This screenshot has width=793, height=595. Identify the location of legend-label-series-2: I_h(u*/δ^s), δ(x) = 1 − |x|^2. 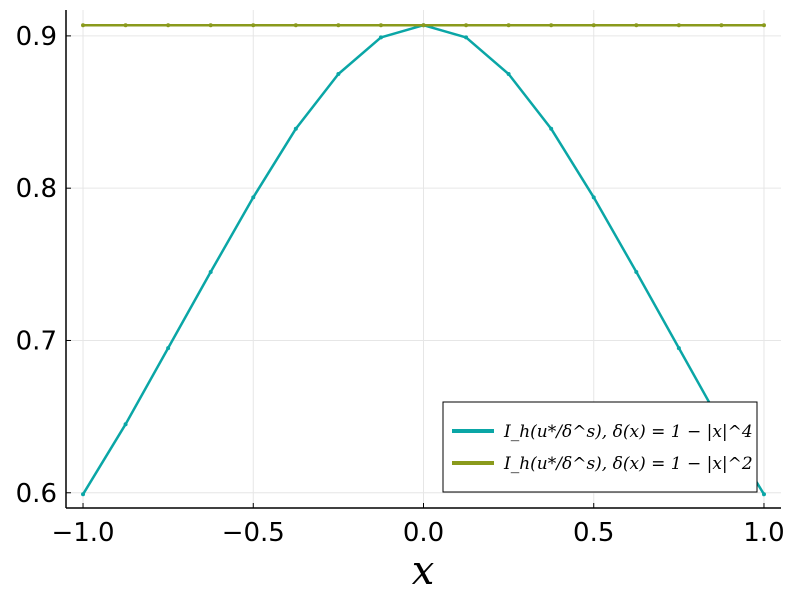
(628, 464).